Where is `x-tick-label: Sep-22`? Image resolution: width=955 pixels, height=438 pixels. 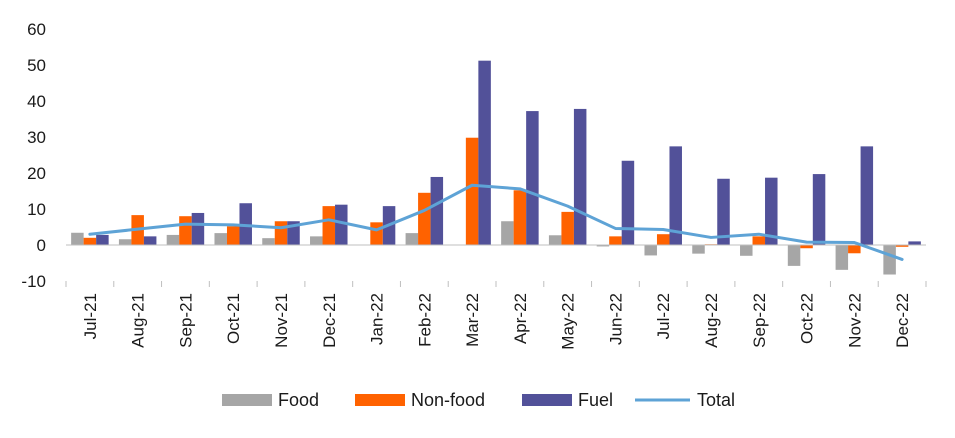 x-tick-label: Sep-22 is located at coordinates (759, 320).